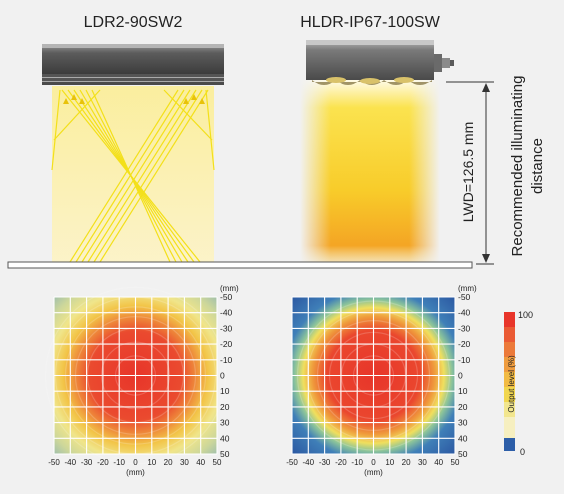  What do you see at coordinates (370, 172) in the screenshot?
I see `hldr-light-beam` at bounding box center [370, 172].